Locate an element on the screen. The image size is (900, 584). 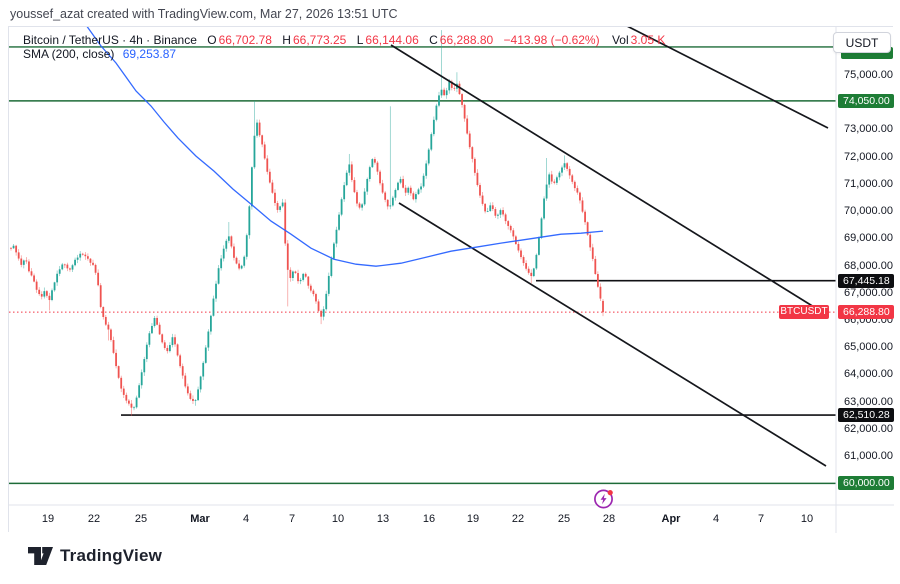
open-label: O is located at coordinates (212, 40).